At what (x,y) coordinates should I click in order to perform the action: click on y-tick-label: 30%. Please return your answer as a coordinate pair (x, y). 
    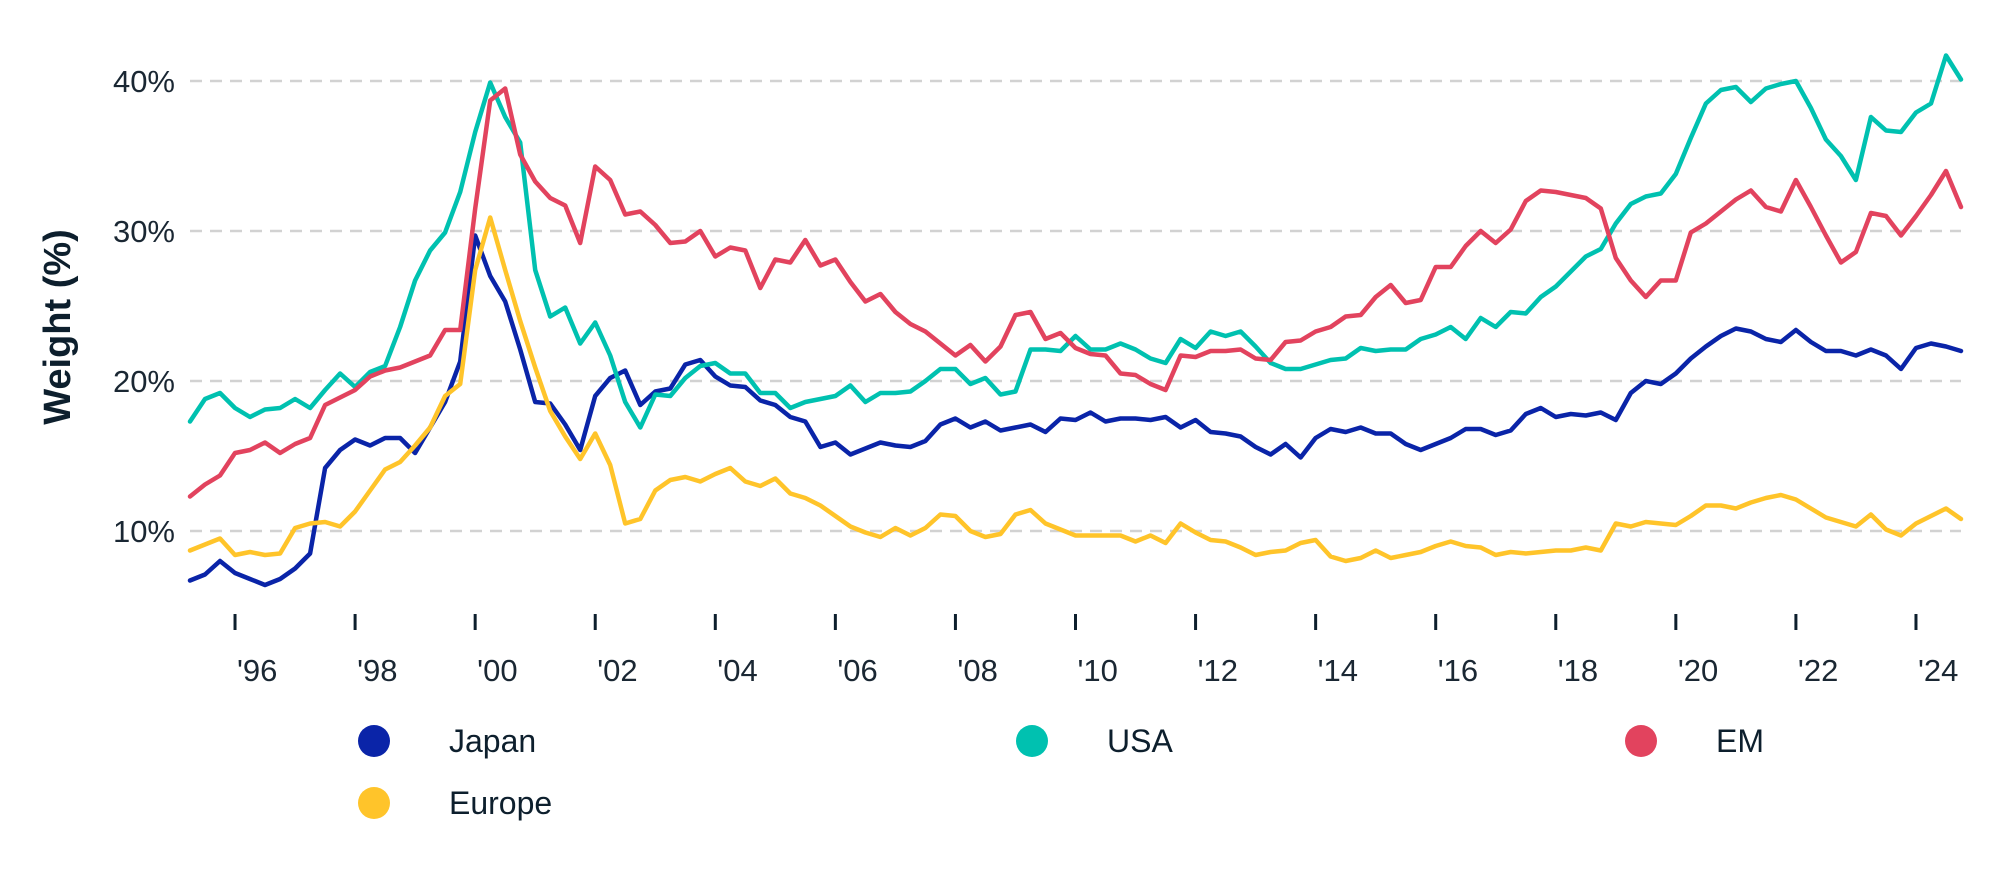
    Looking at the image, I should click on (144, 231).